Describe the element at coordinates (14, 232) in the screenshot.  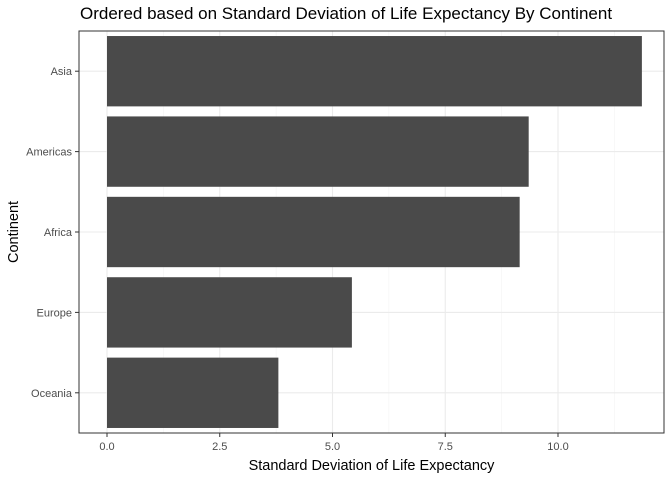
I see `y-axis-title: Continent` at that location.